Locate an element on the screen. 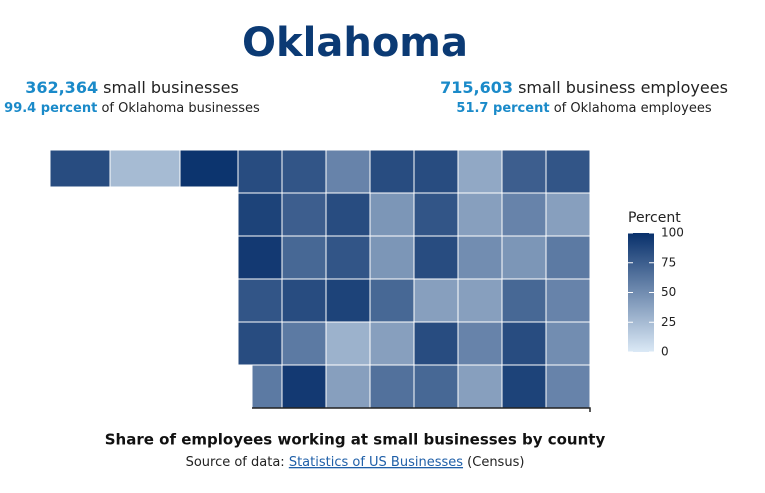  stat-share: 51.7 percent is located at coordinates (502, 108).